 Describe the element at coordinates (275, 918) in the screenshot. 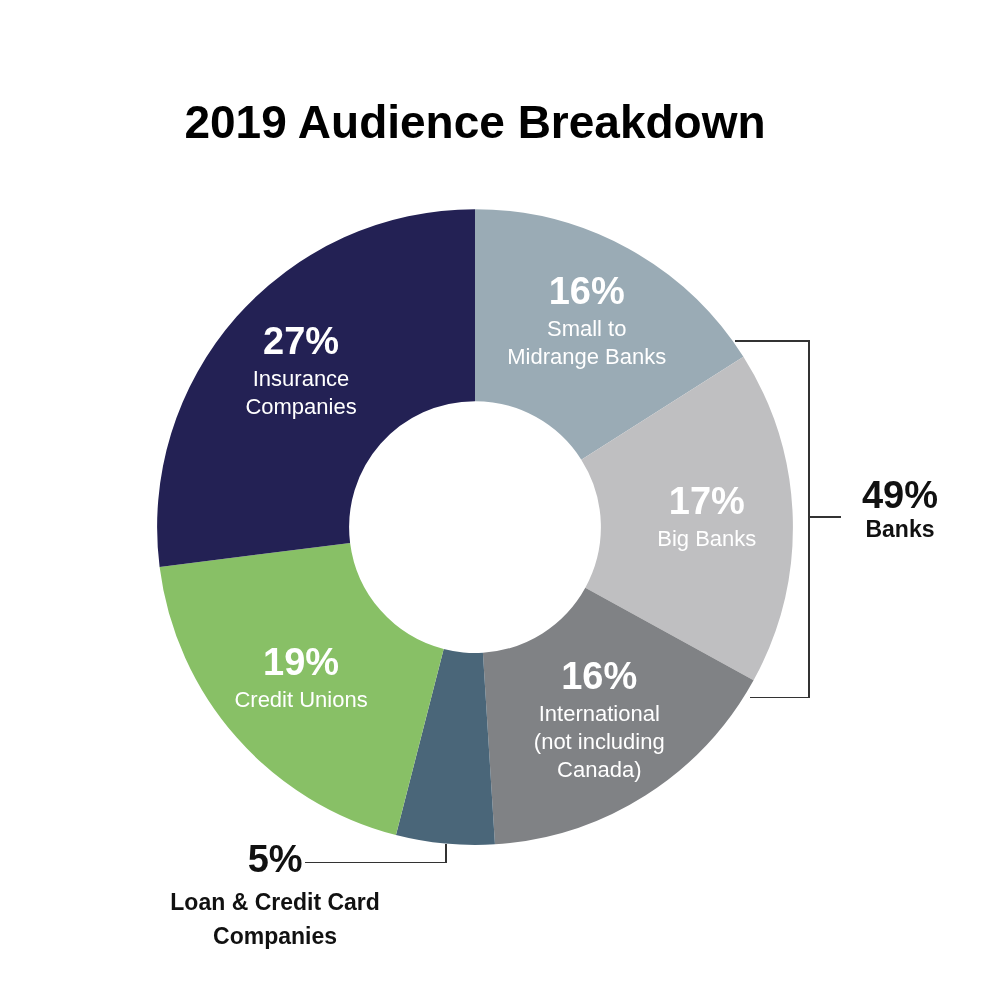

I see `slice-label: Loan & Credit Card Companies` at that location.